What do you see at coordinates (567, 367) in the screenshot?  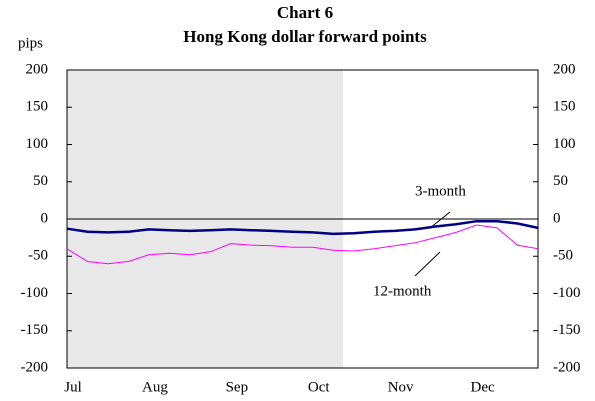 I see `y2-tick-label: -200` at bounding box center [567, 367].